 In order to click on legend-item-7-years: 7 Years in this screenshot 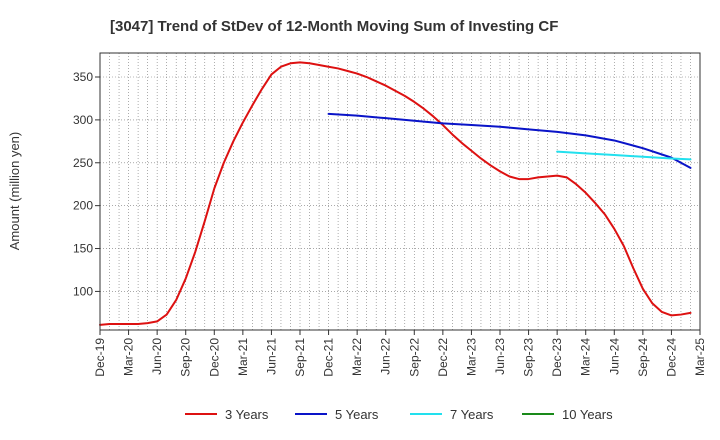, I will do `click(452, 414)`.